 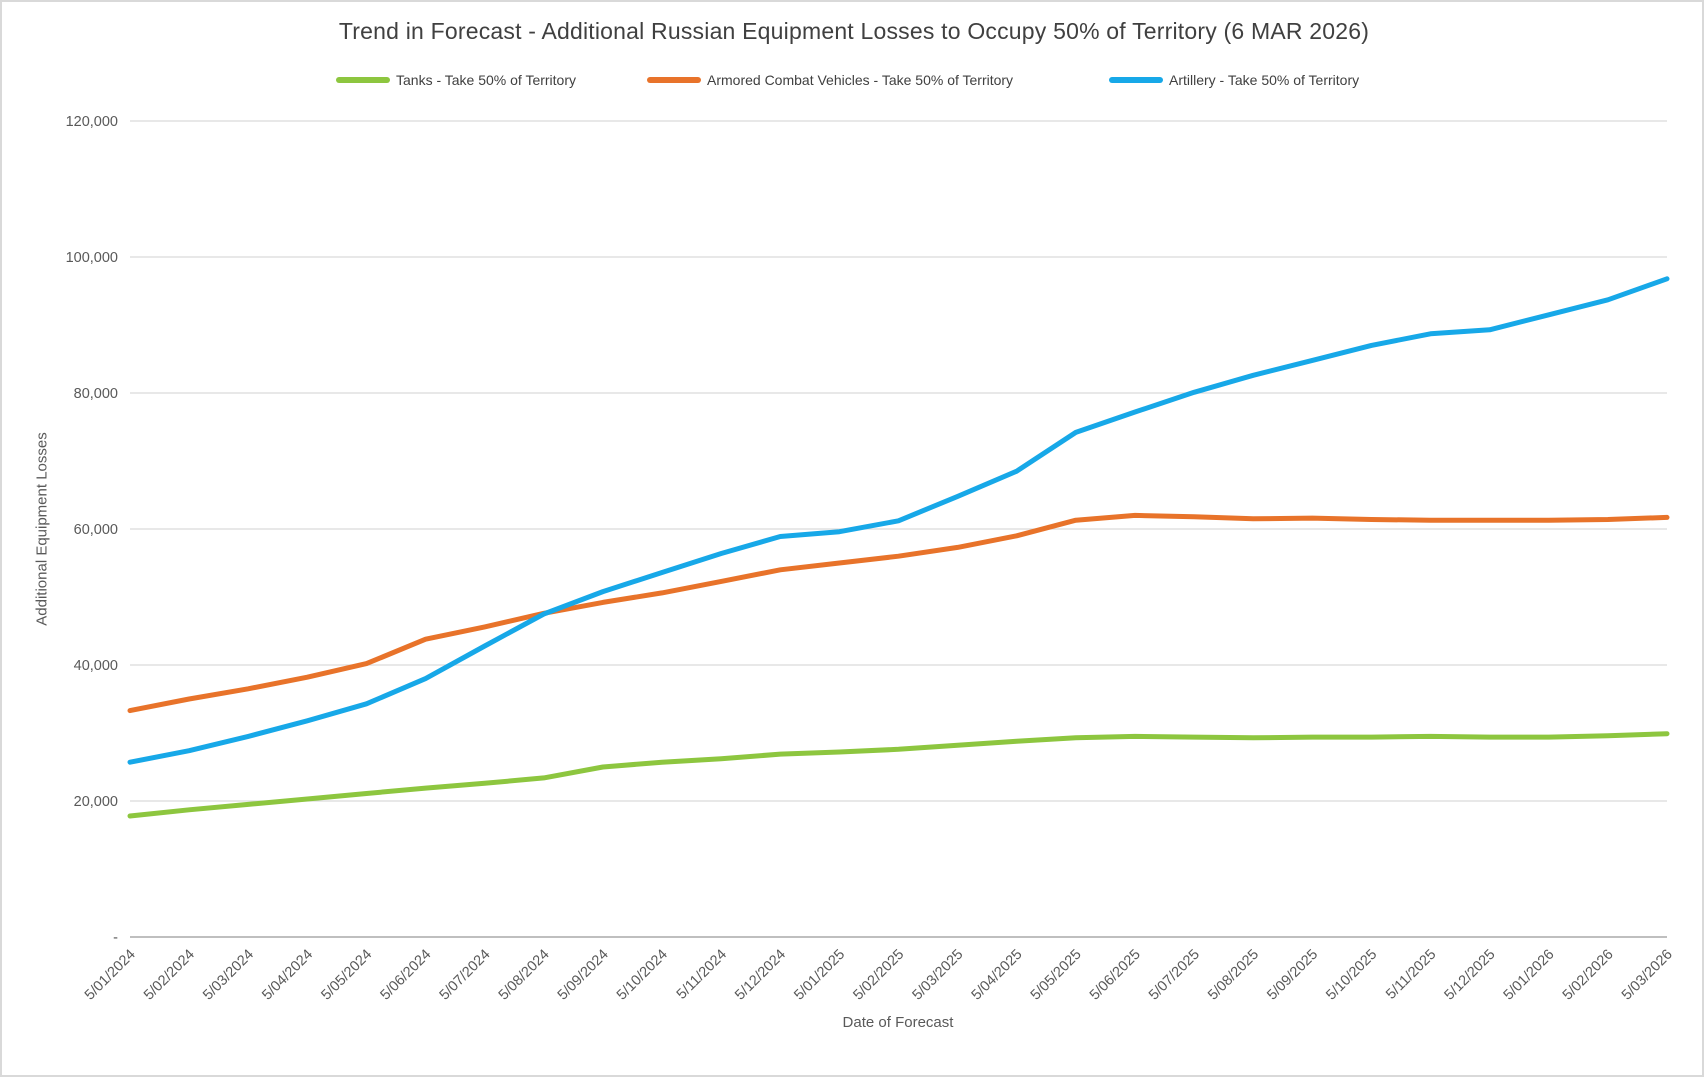 What do you see at coordinates (938, 975) in the screenshot?
I see `x-tick-label: 5/03/2025` at bounding box center [938, 975].